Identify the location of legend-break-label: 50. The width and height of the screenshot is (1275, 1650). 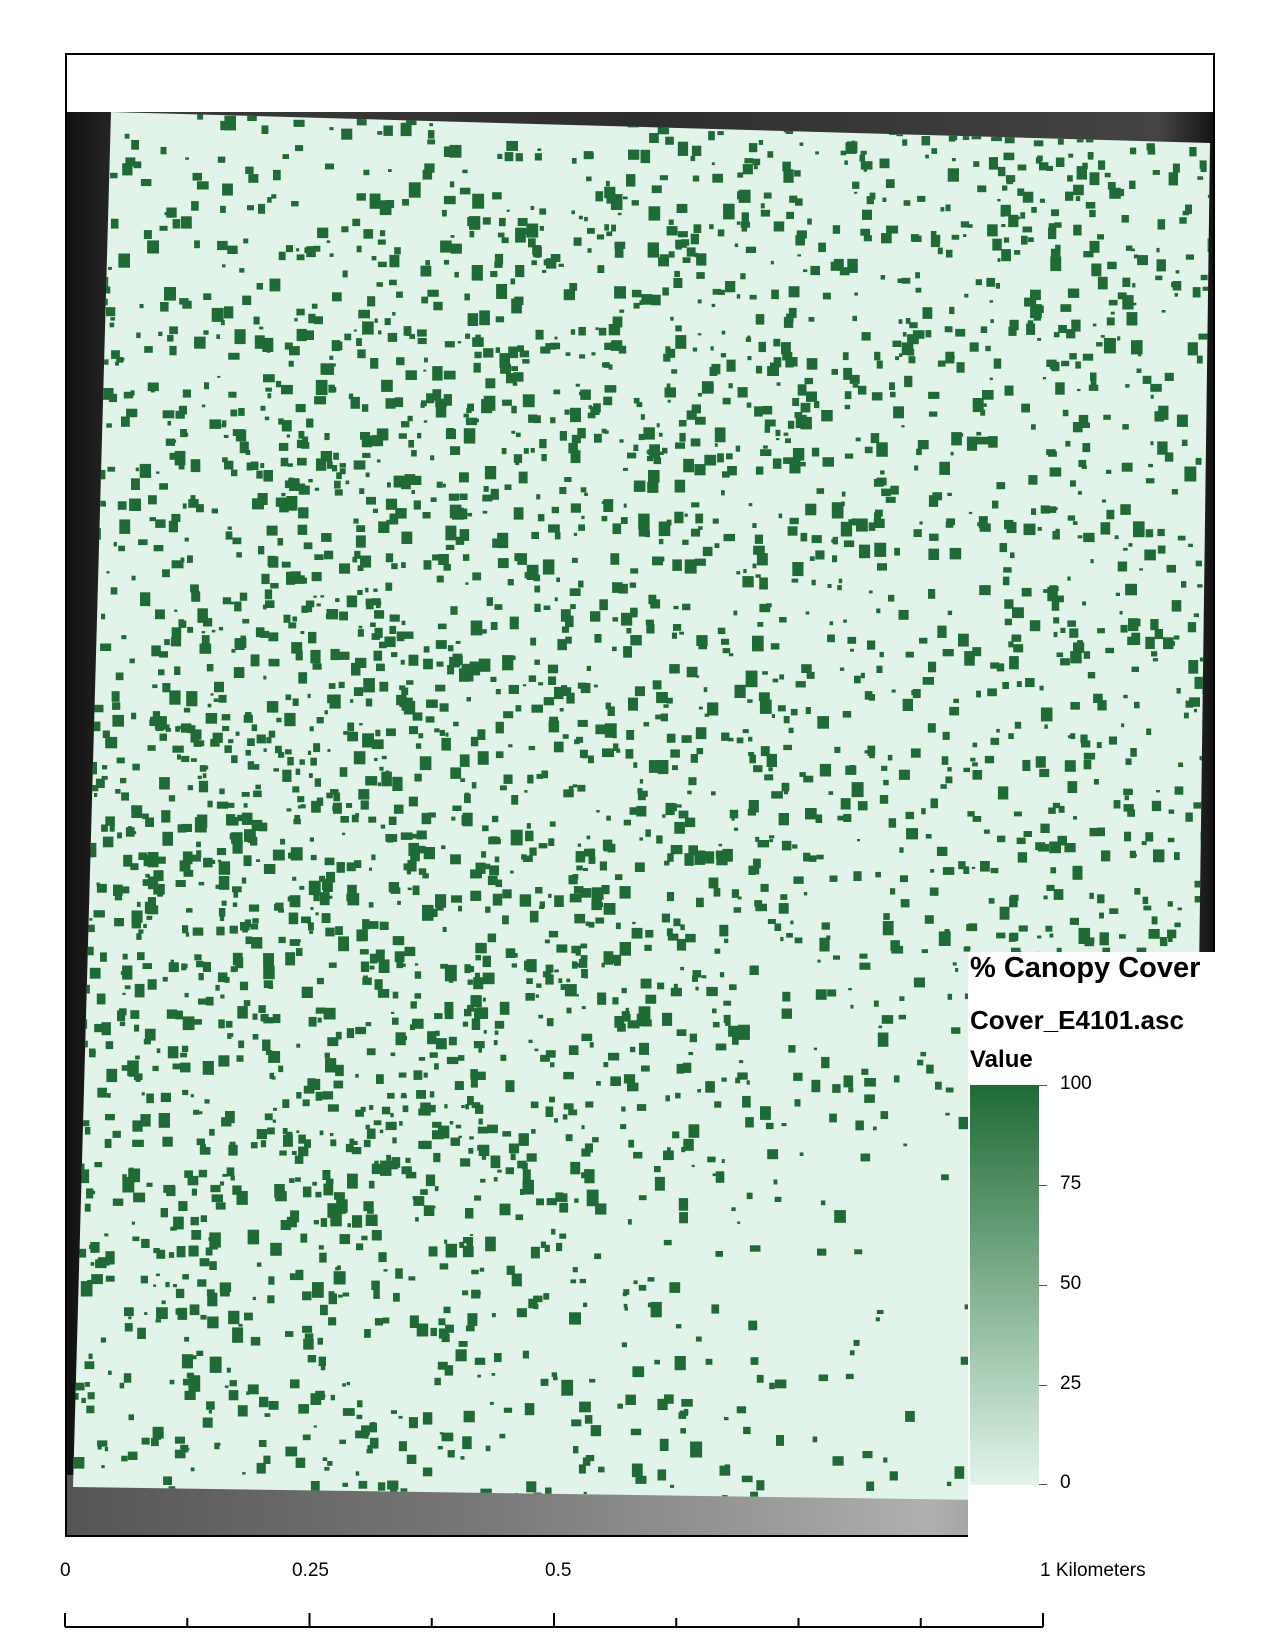
(1071, 1283).